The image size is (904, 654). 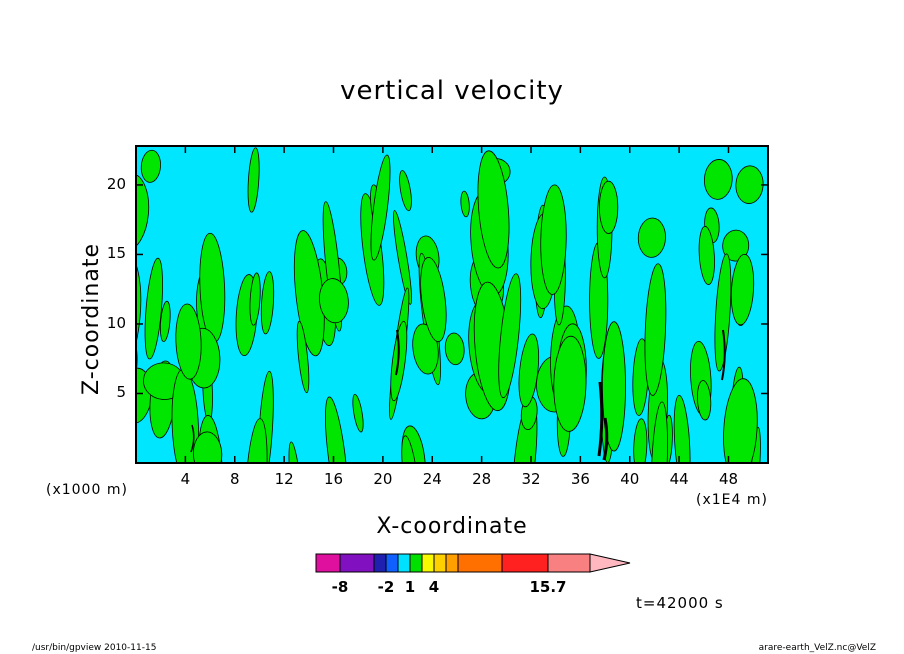 What do you see at coordinates (732, 500) in the screenshot?
I see `x-unit-label: (x1E4 m)` at bounding box center [732, 500].